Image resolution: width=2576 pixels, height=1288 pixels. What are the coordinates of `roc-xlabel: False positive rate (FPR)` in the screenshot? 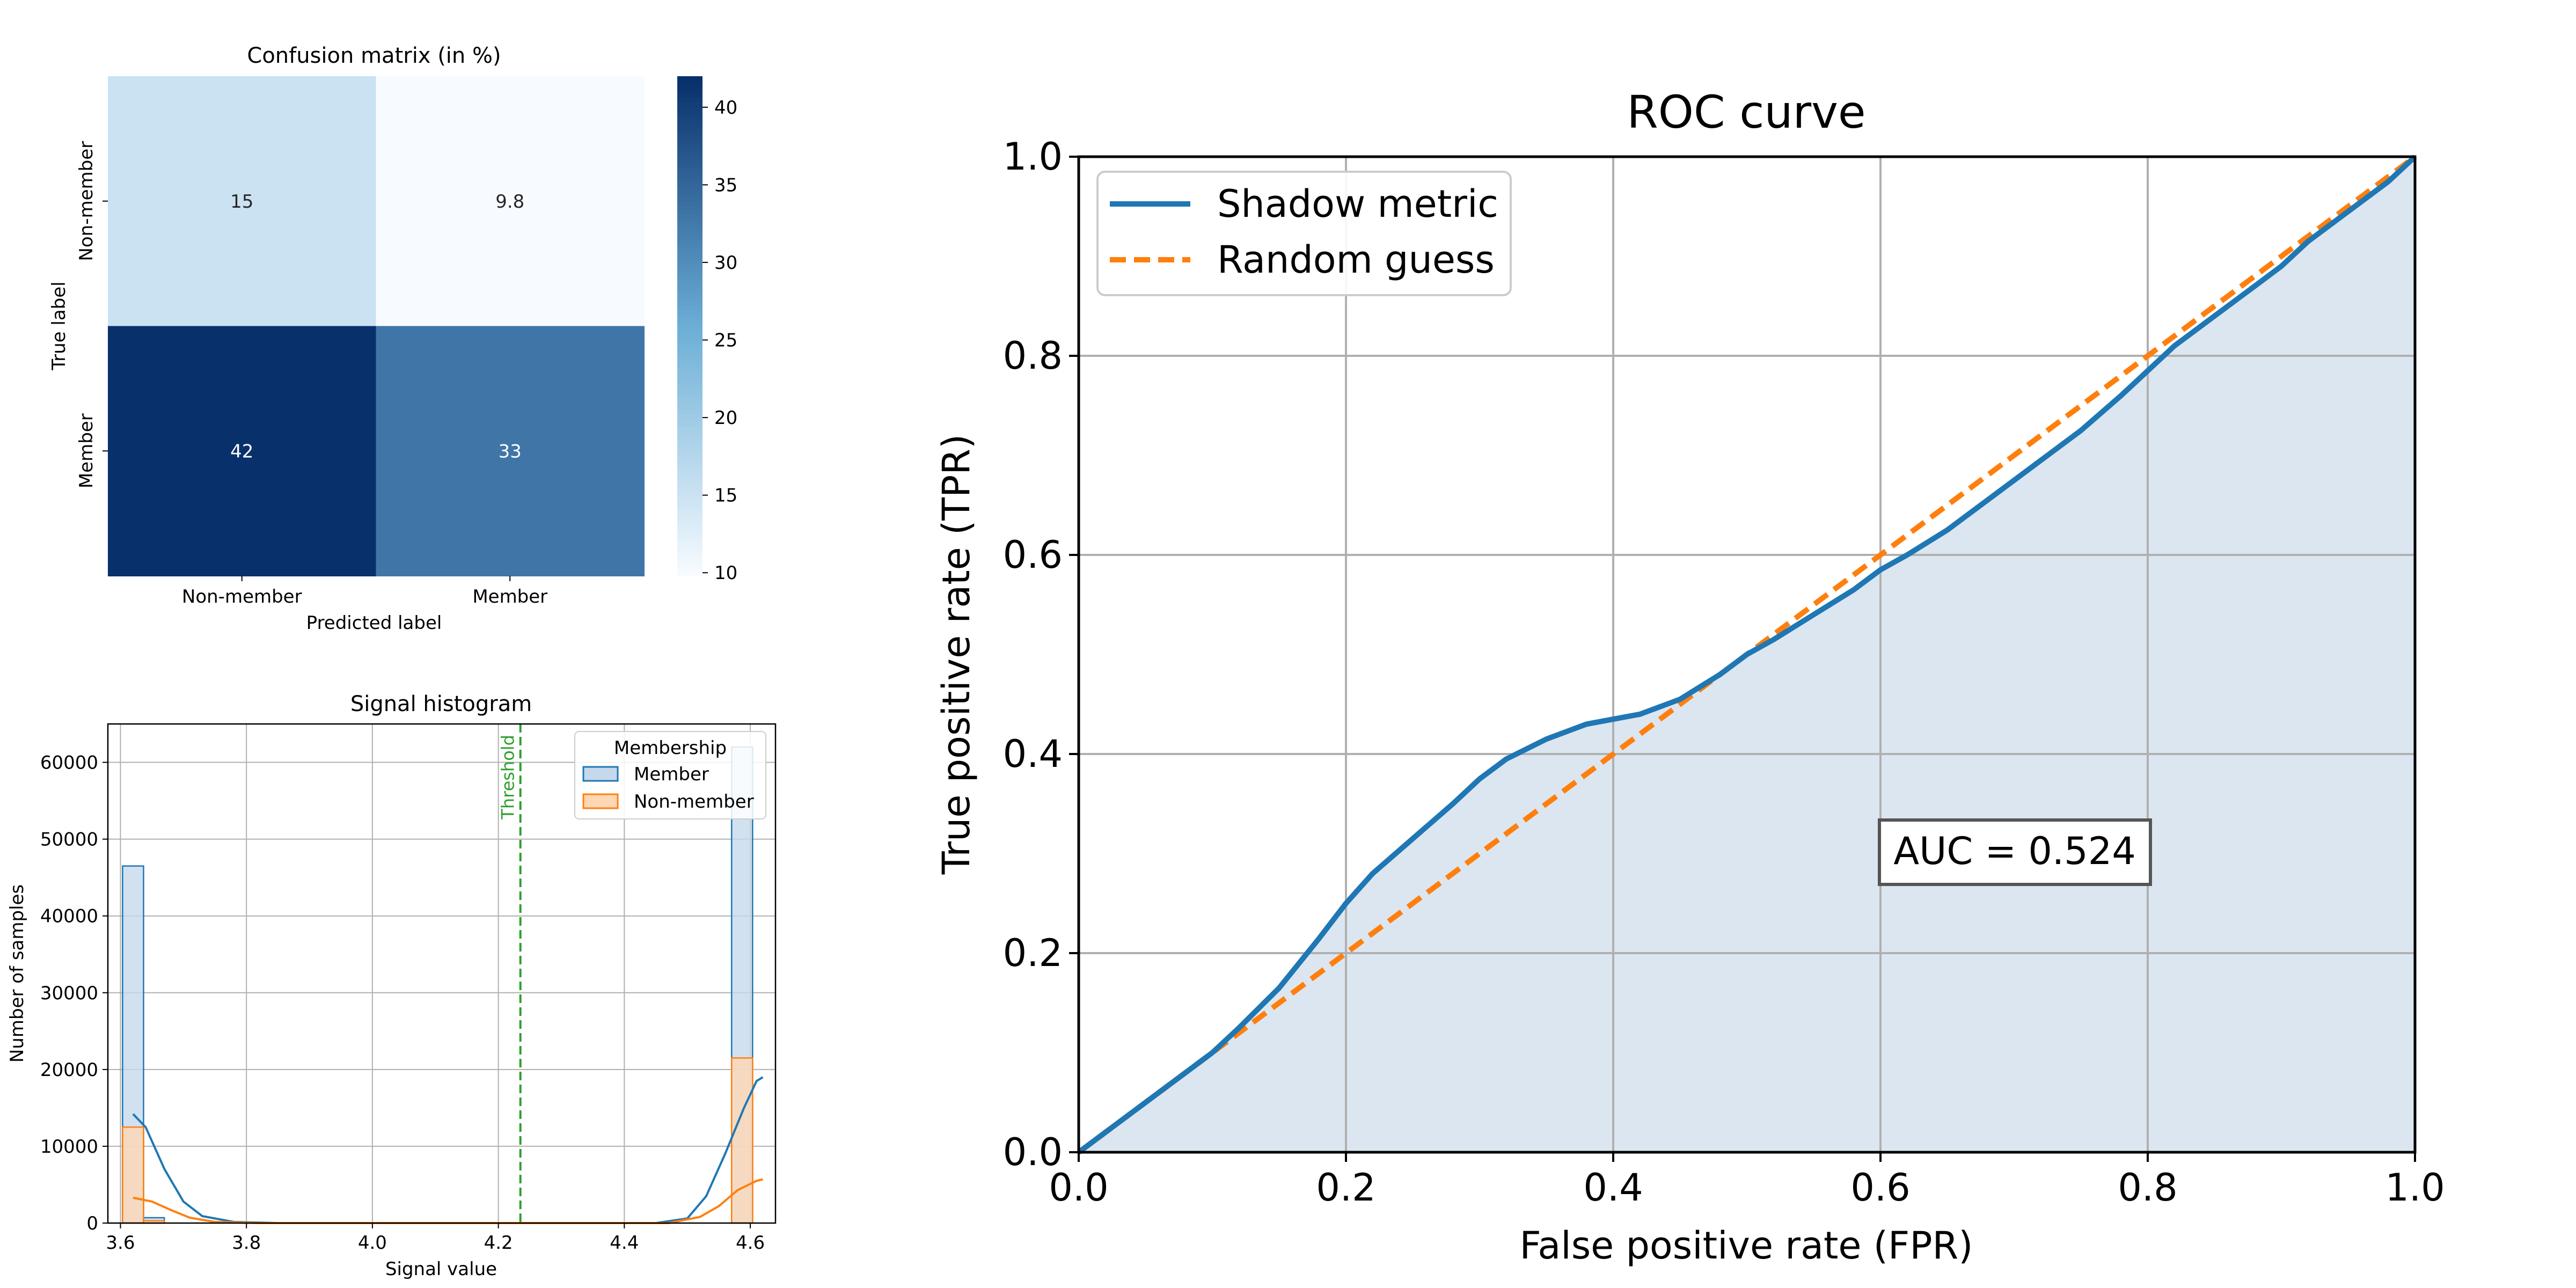 It's located at (1746, 1246).